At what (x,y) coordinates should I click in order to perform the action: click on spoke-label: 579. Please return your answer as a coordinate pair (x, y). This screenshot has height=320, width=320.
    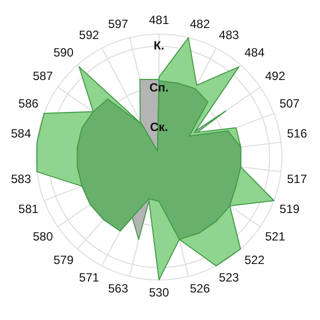
    Looking at the image, I should click on (63, 260).